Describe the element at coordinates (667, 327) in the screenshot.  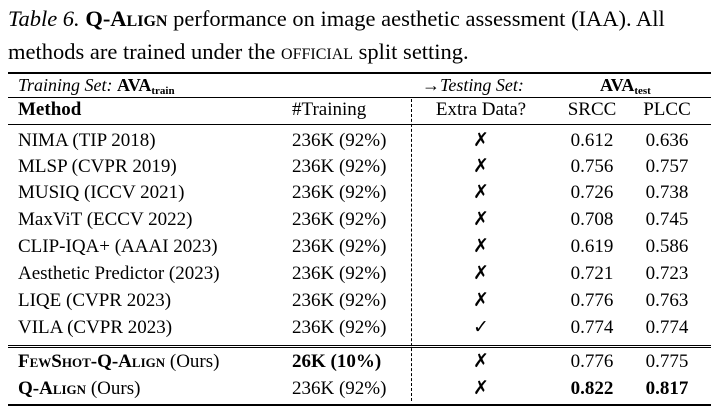
I see `plcc-value: 0.774` at that location.